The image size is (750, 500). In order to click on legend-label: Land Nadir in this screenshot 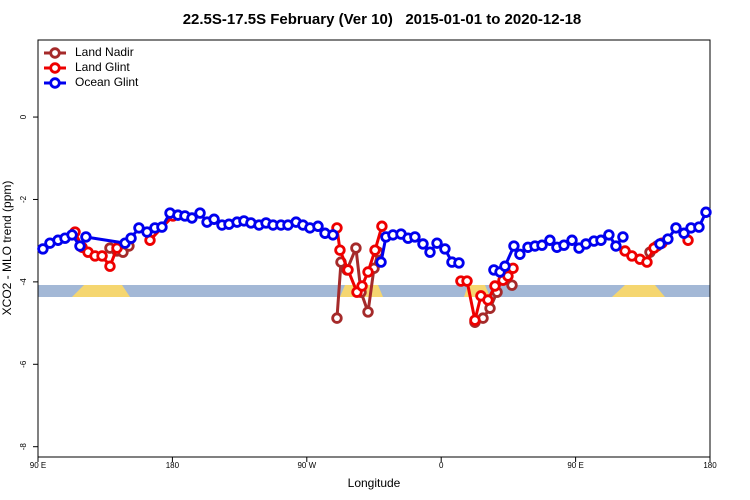, I will do `click(104, 52)`.